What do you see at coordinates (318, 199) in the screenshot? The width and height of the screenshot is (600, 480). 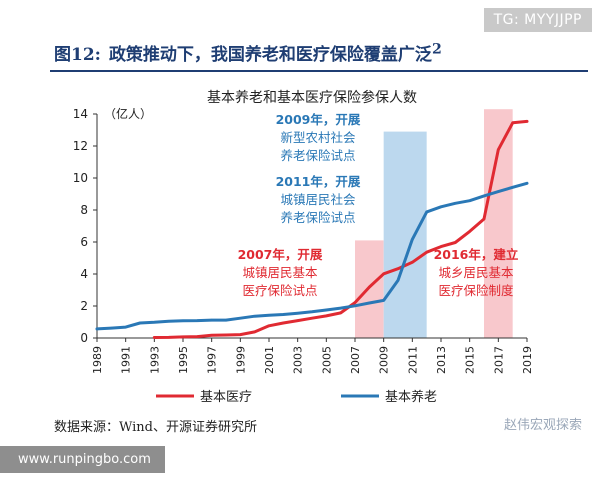 I see `annotation-line: 城镇居民社会` at bounding box center [318, 199].